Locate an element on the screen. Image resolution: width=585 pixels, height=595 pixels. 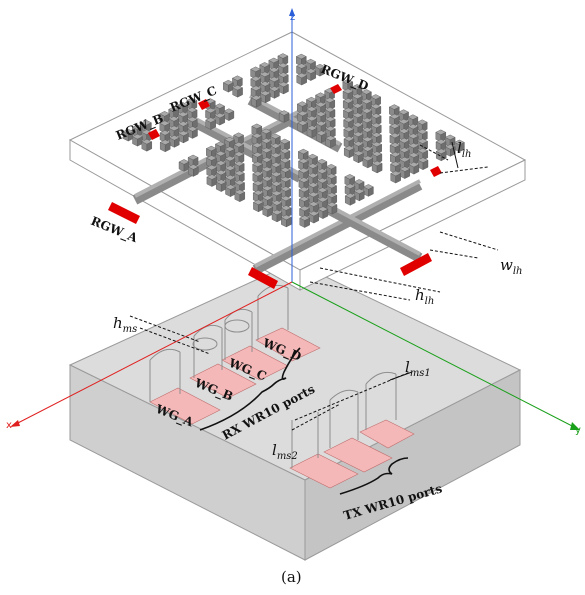
block-right-face is located at coordinates (412, 465).